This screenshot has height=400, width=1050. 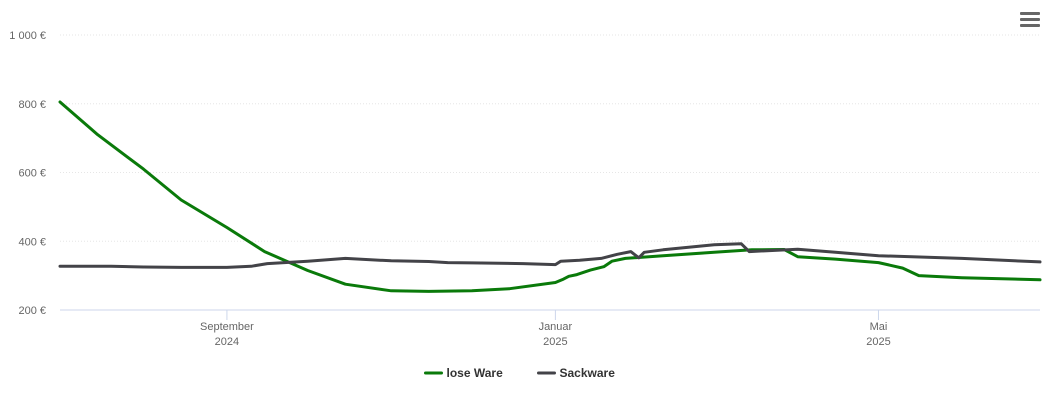 I want to click on legend-item-lose-ware: lose Ware, so click(x=464, y=373).